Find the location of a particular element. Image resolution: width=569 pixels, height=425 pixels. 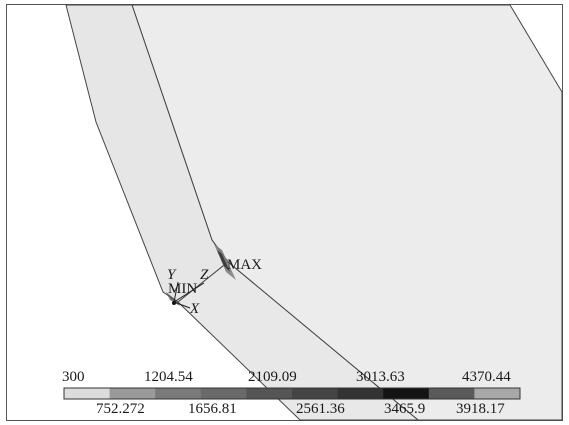

legend-tick-bottom-0: 752.272 is located at coordinates (120, 409).